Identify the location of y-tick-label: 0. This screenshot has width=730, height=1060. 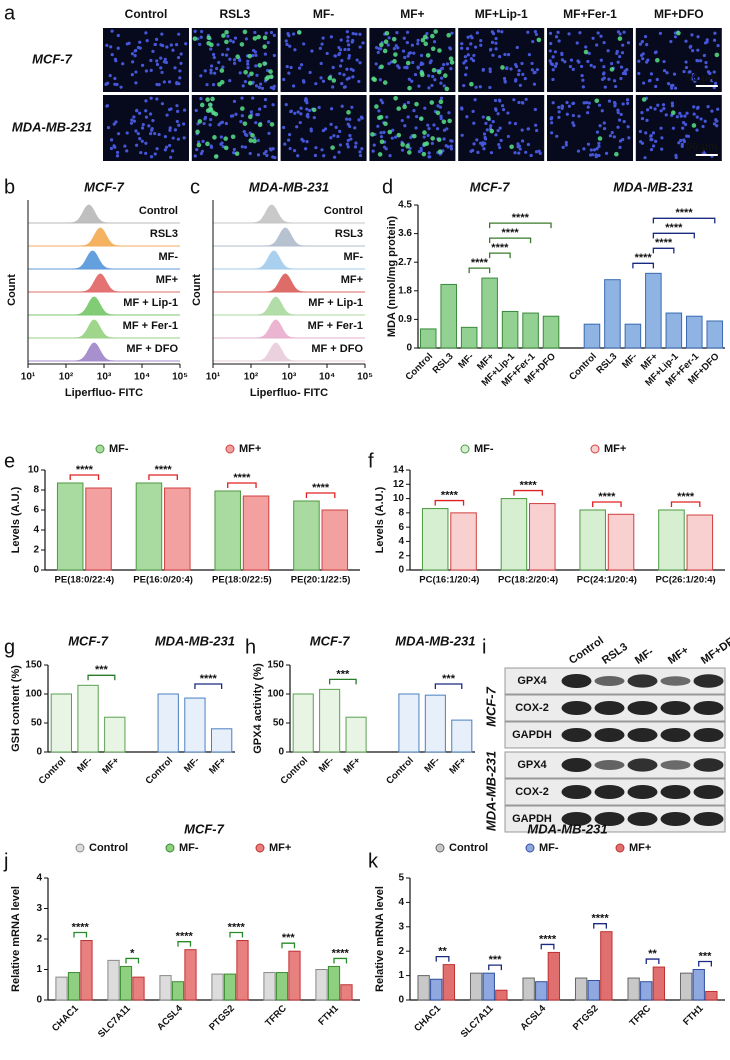
(409, 348).